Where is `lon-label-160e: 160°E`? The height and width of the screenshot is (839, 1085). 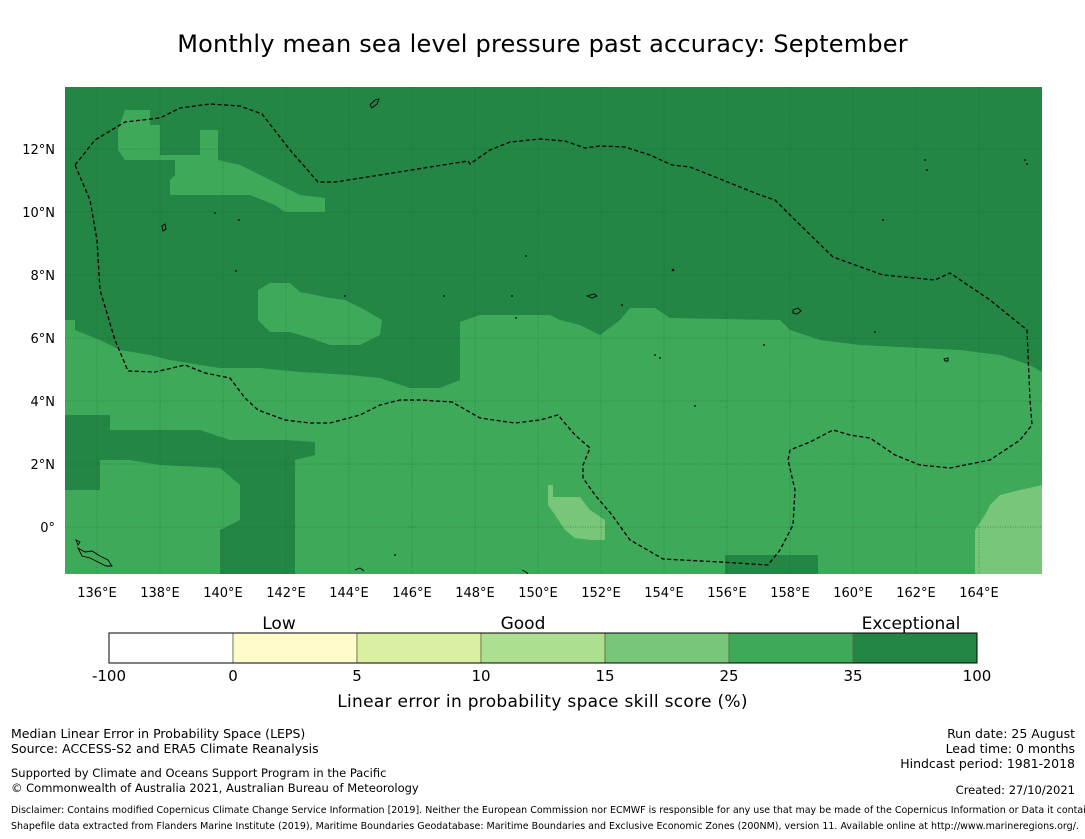 lon-label-160e: 160°E is located at coordinates (853, 593).